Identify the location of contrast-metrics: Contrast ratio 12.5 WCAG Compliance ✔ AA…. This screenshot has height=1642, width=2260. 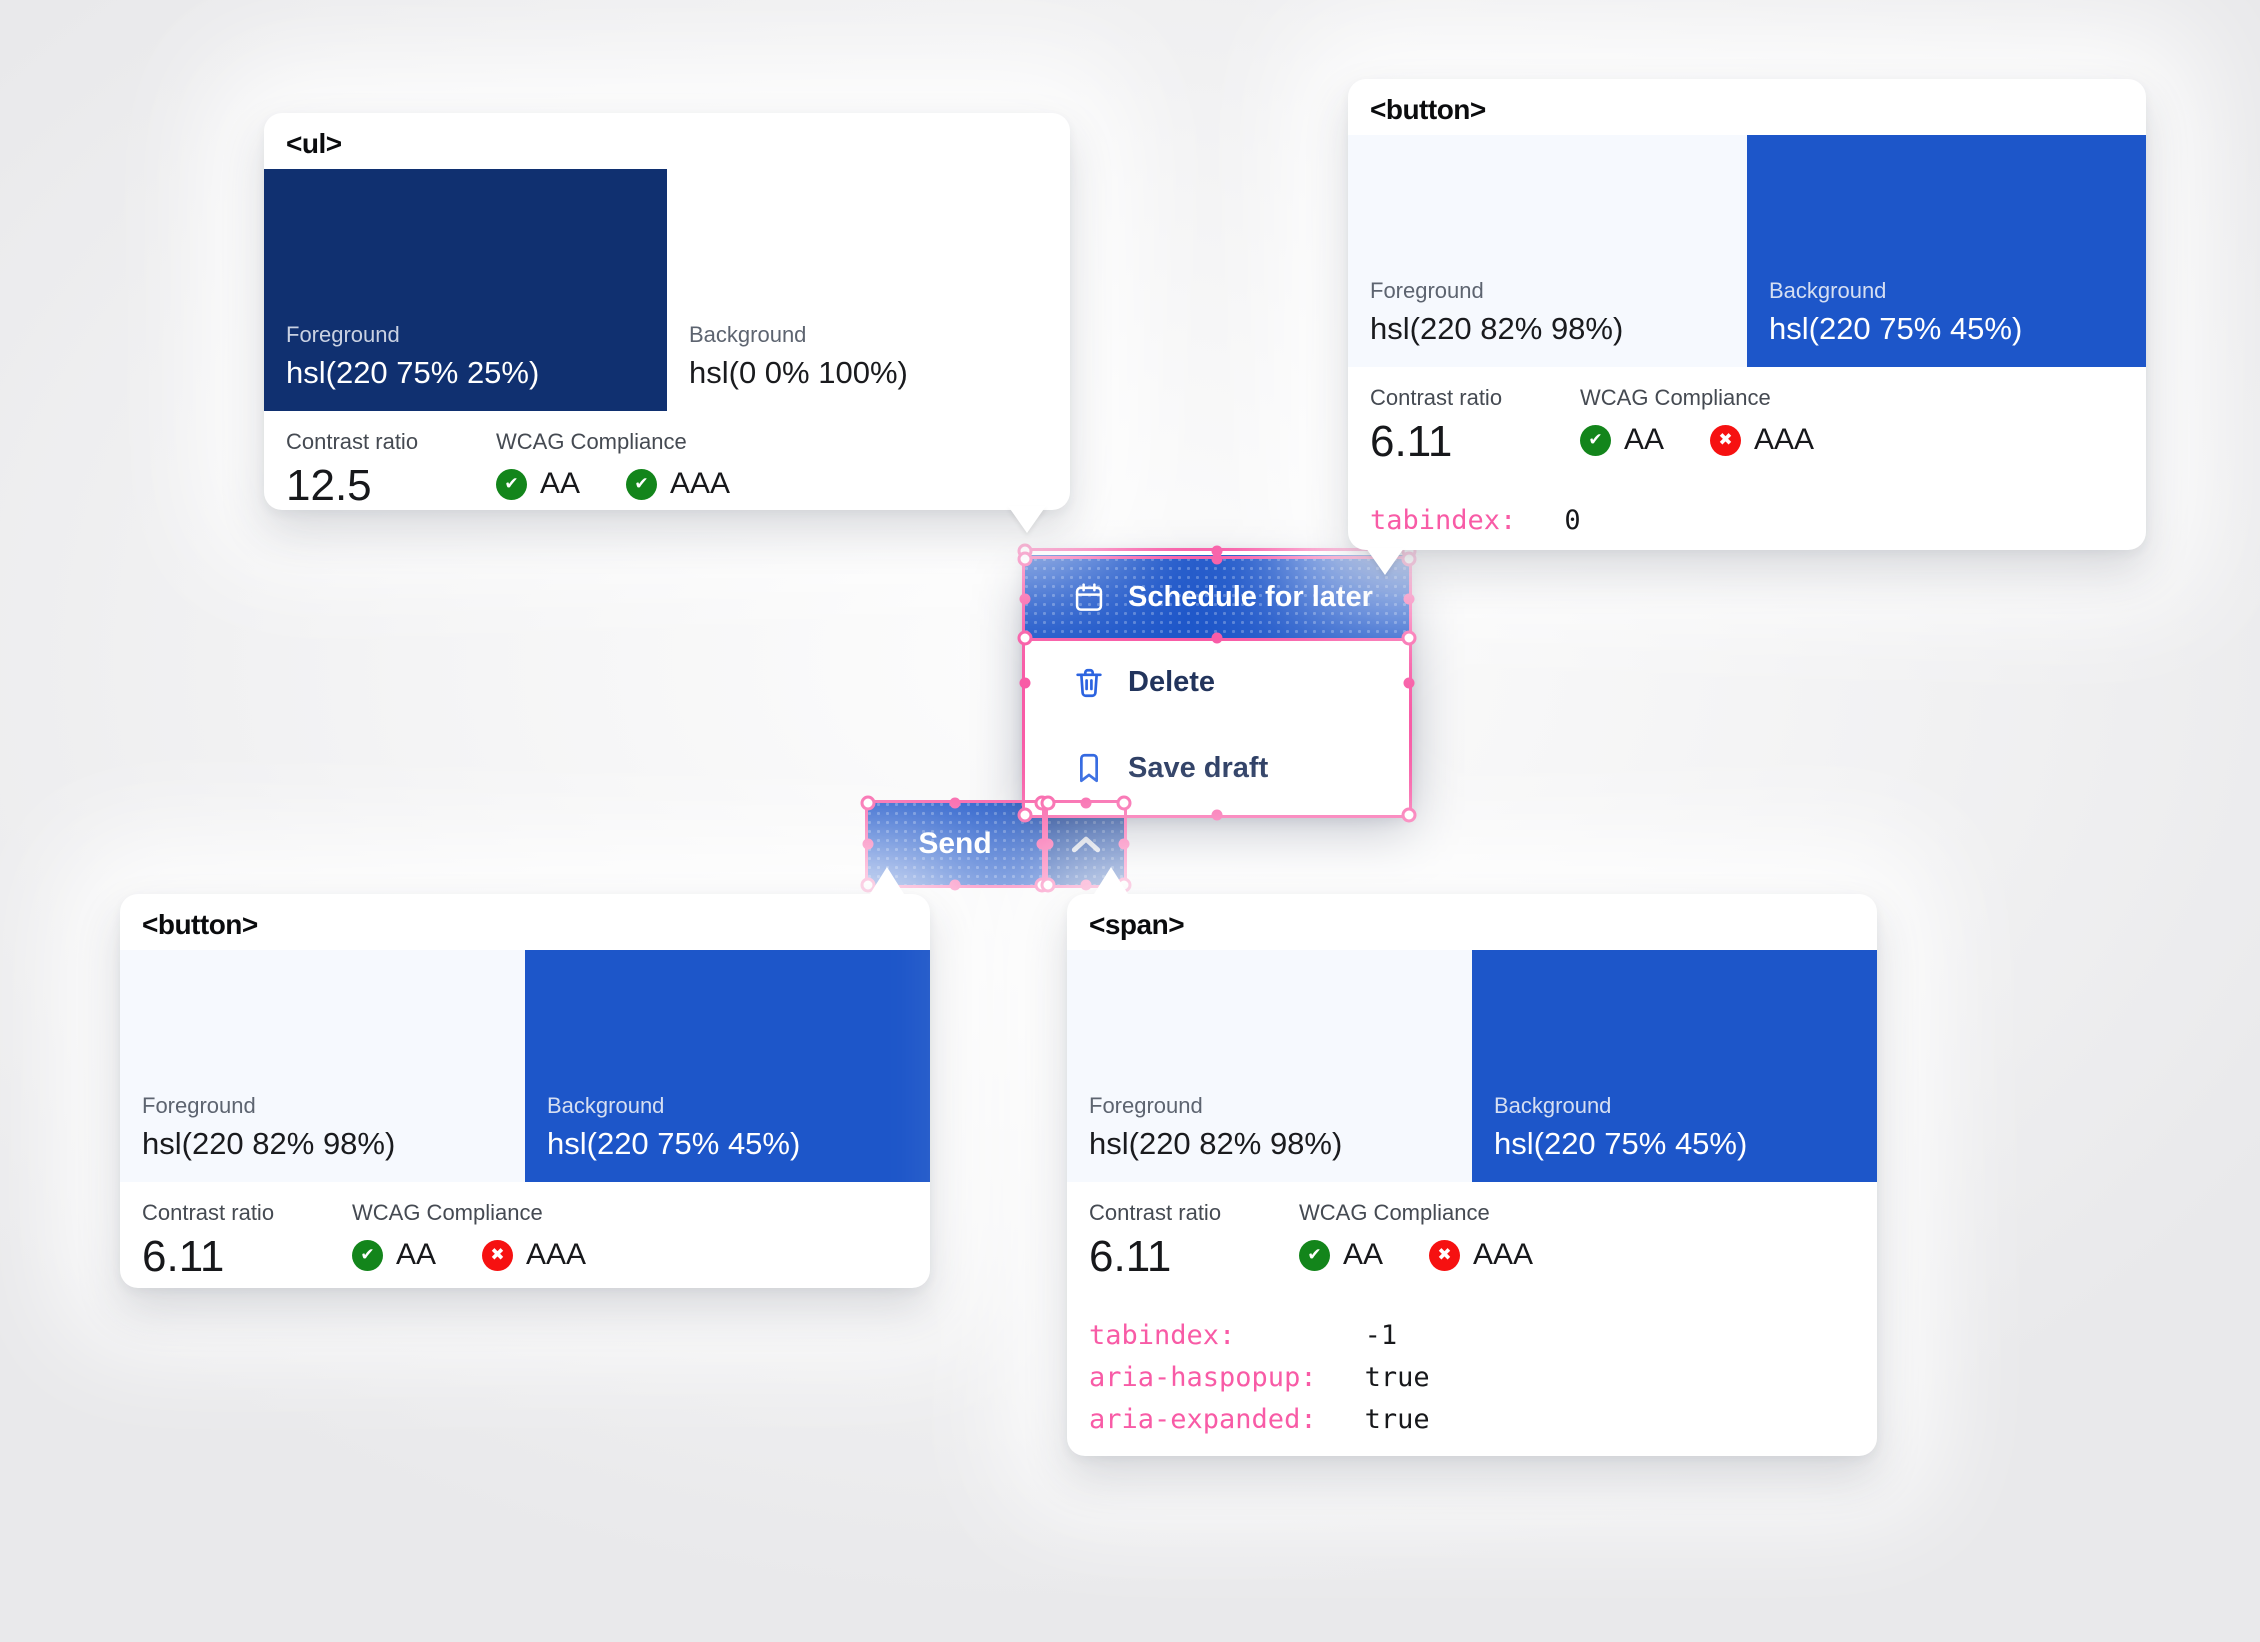
(667, 460).